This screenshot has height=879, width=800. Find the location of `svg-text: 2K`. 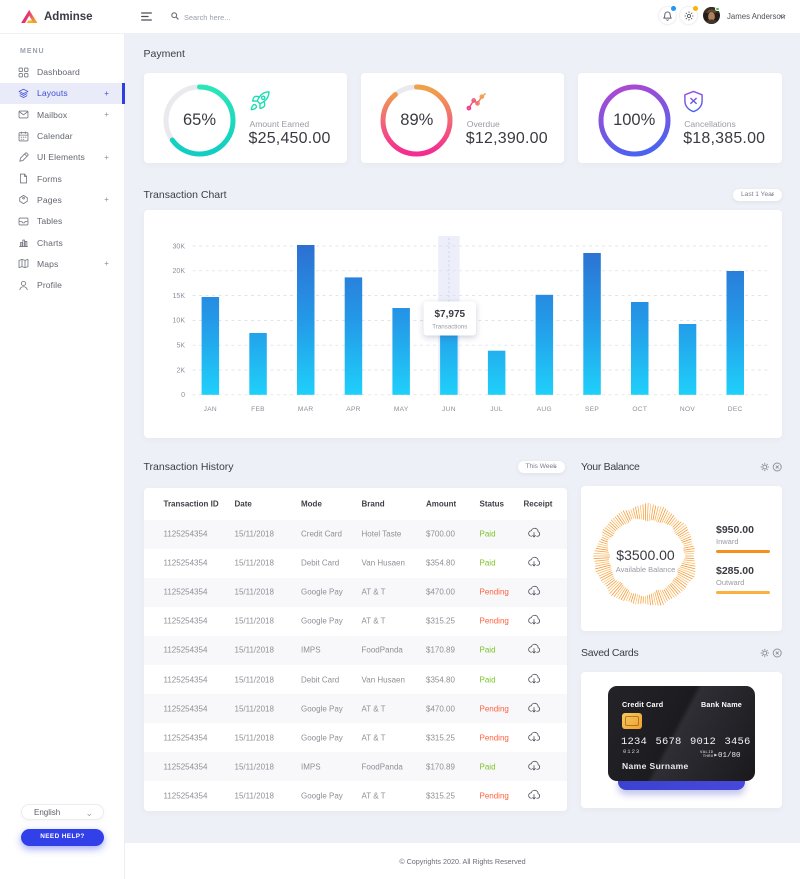

svg-text: 2K is located at coordinates (180, 370).